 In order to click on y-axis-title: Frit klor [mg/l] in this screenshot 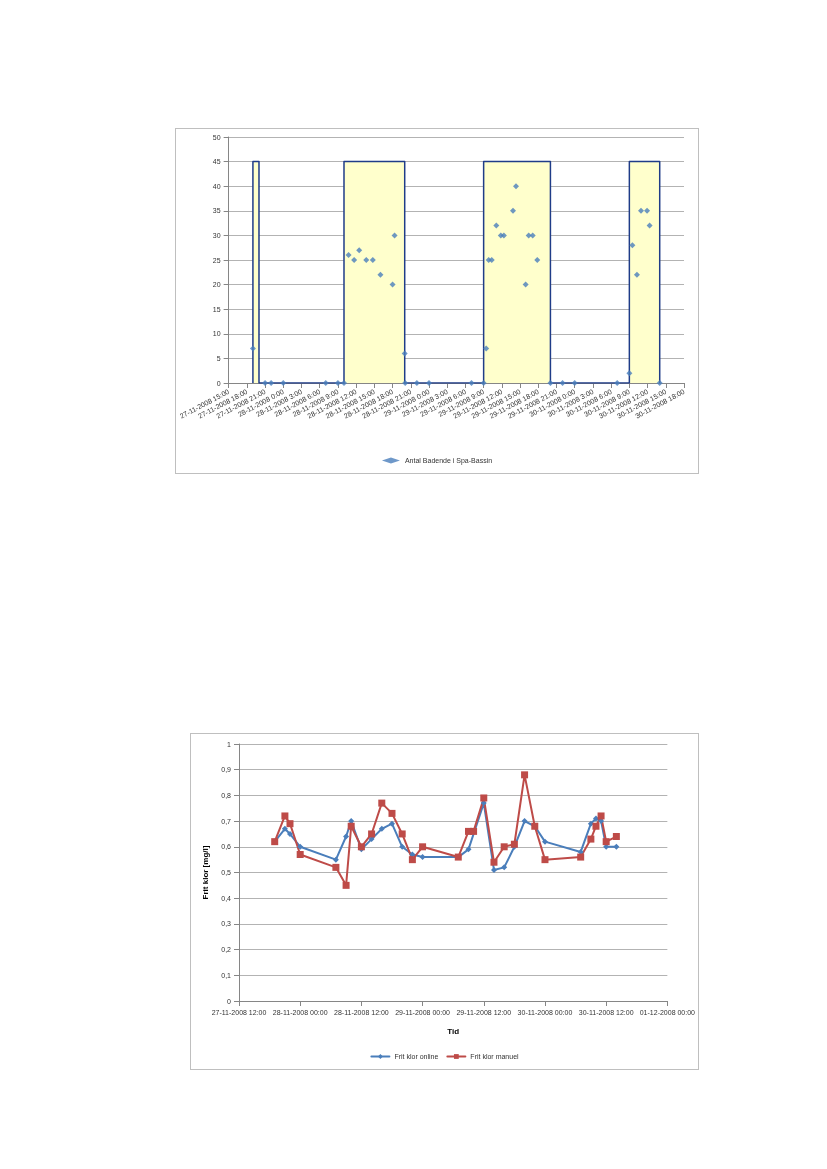, I will do `click(205, 872)`.